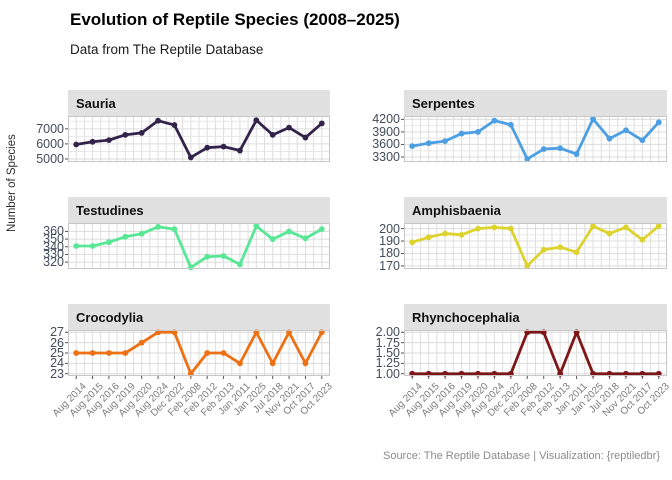  Describe the element at coordinates (387, 373) in the screenshot. I see `y-tick-label: 1.00` at that location.